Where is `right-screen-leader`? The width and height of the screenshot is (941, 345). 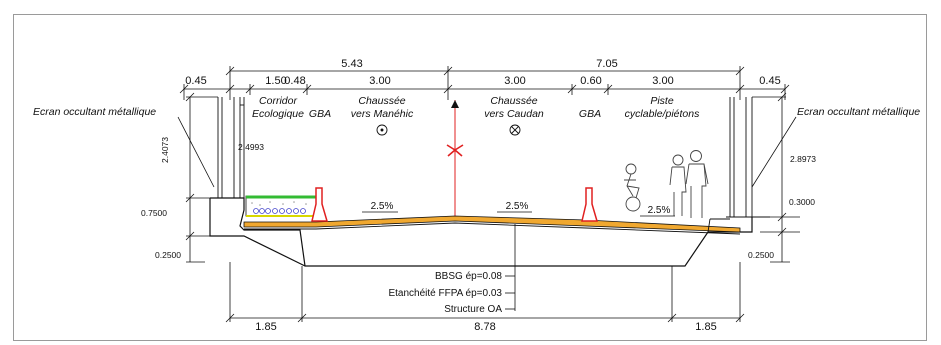
right-screen-leader is located at coordinates (774, 152).